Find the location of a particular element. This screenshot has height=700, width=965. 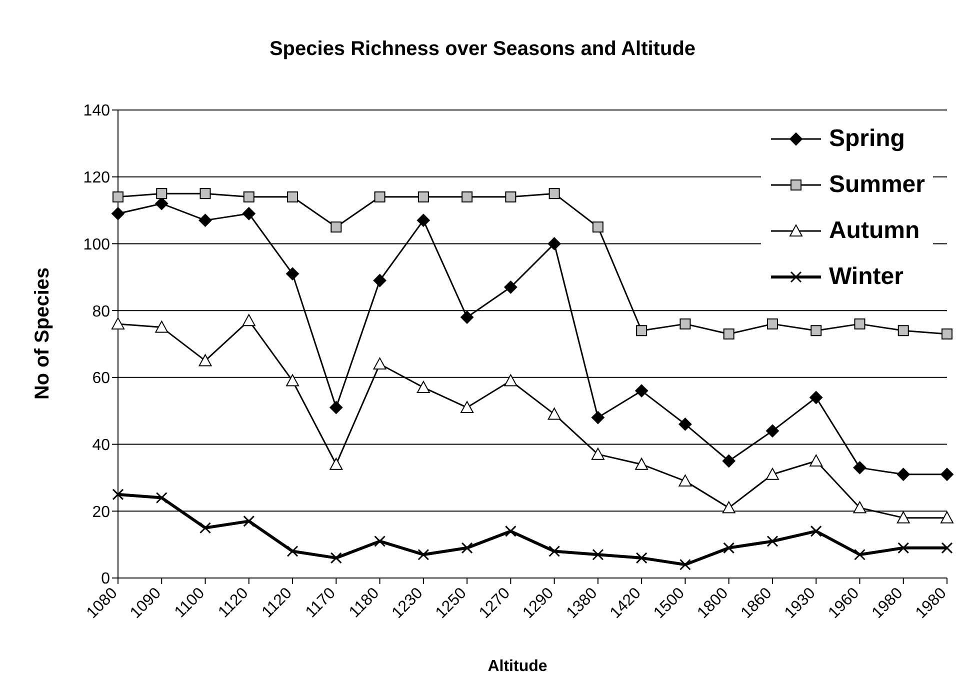

y-tick-label: 120 is located at coordinates (96, 178).